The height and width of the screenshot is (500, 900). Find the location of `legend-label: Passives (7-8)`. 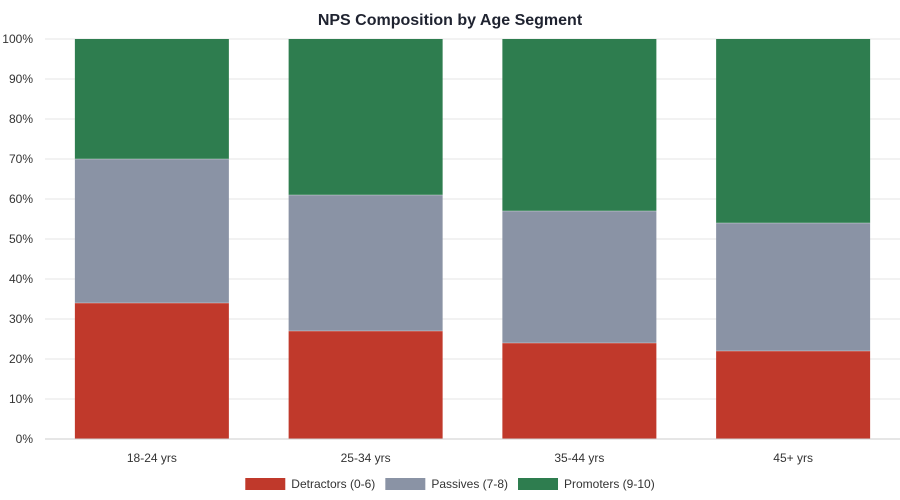

legend-label: Passives (7-8) is located at coordinates (469, 484).